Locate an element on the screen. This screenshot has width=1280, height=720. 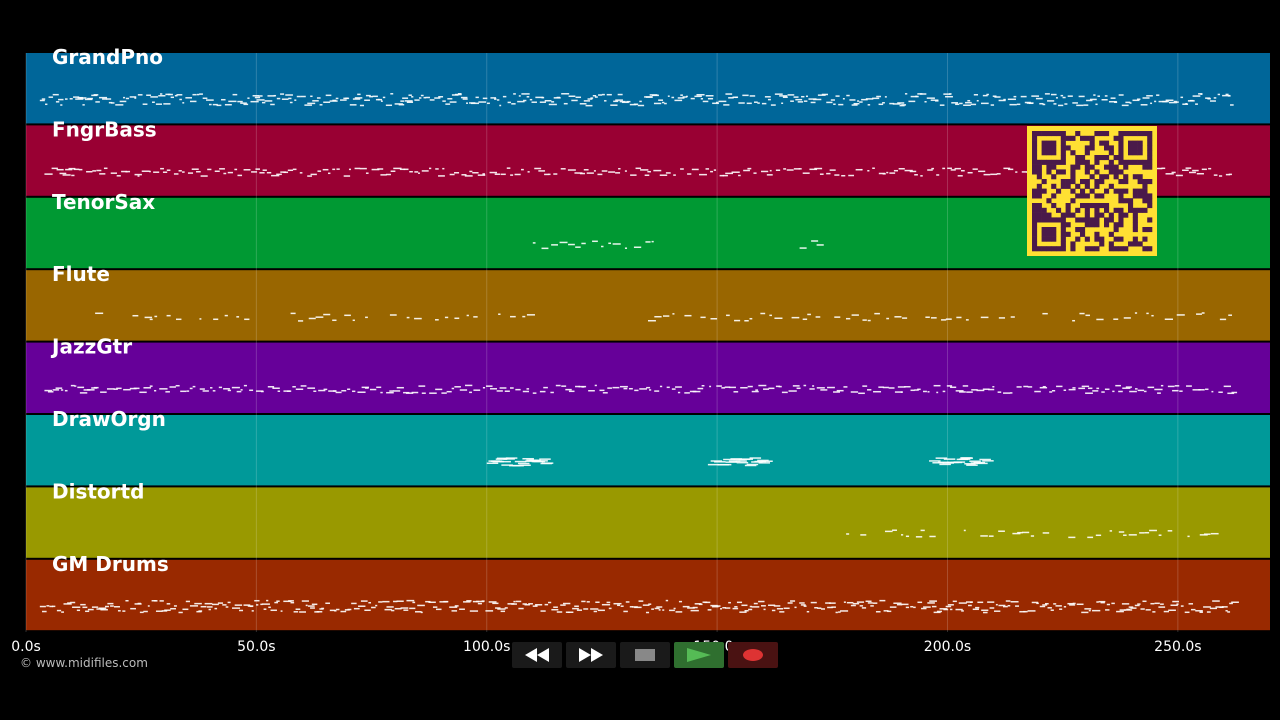
play-button is located at coordinates (699, 655).